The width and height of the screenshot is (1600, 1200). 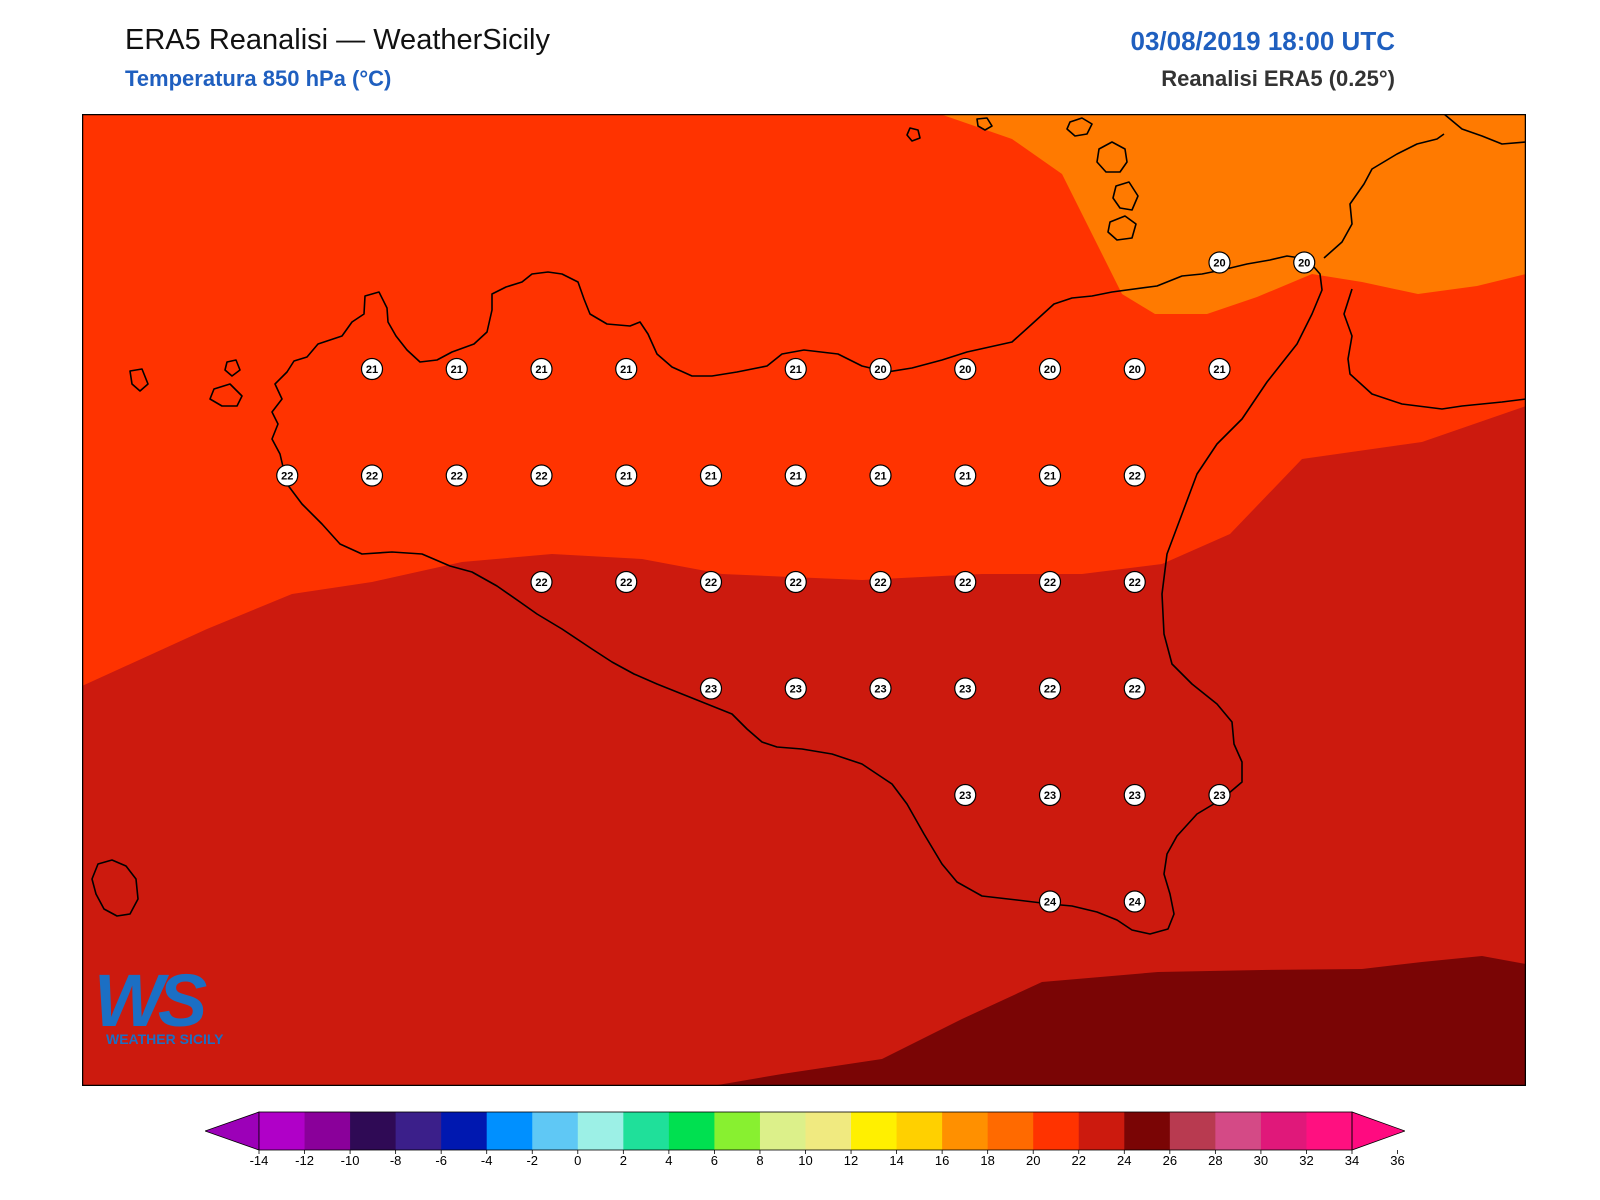 What do you see at coordinates (1215, 1159) in the screenshot?
I see `colorbar-tick-label: 28` at bounding box center [1215, 1159].